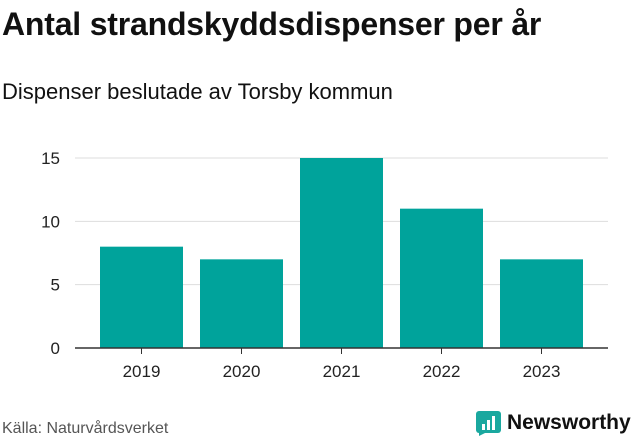 This screenshot has height=439, width=631. Describe the element at coordinates (197, 91) in the screenshot. I see `chart-subtitle: Dispenser beslutade av Torsby kommun` at that location.